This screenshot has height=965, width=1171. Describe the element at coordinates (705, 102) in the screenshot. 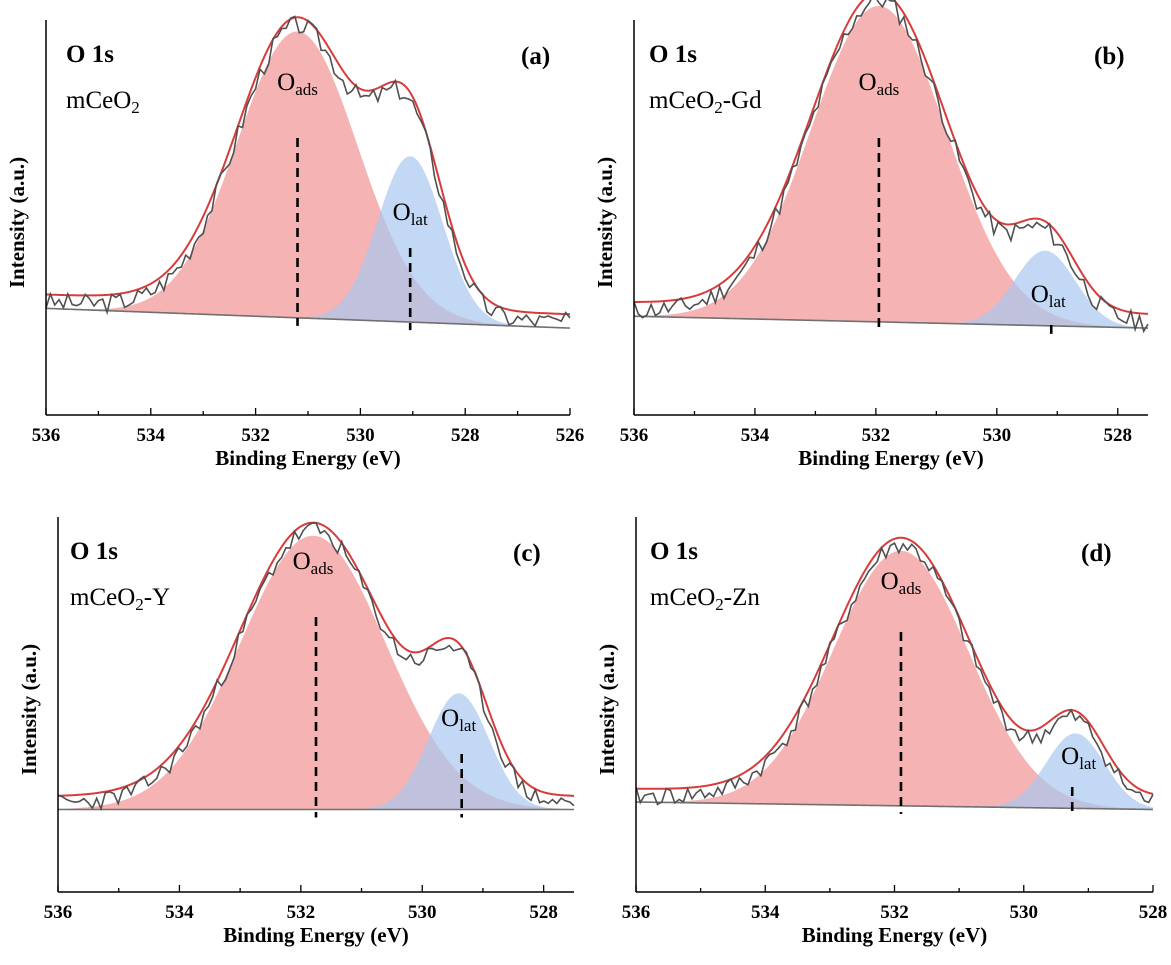

I see `sample-label: mCeO2-Gd` at that location.